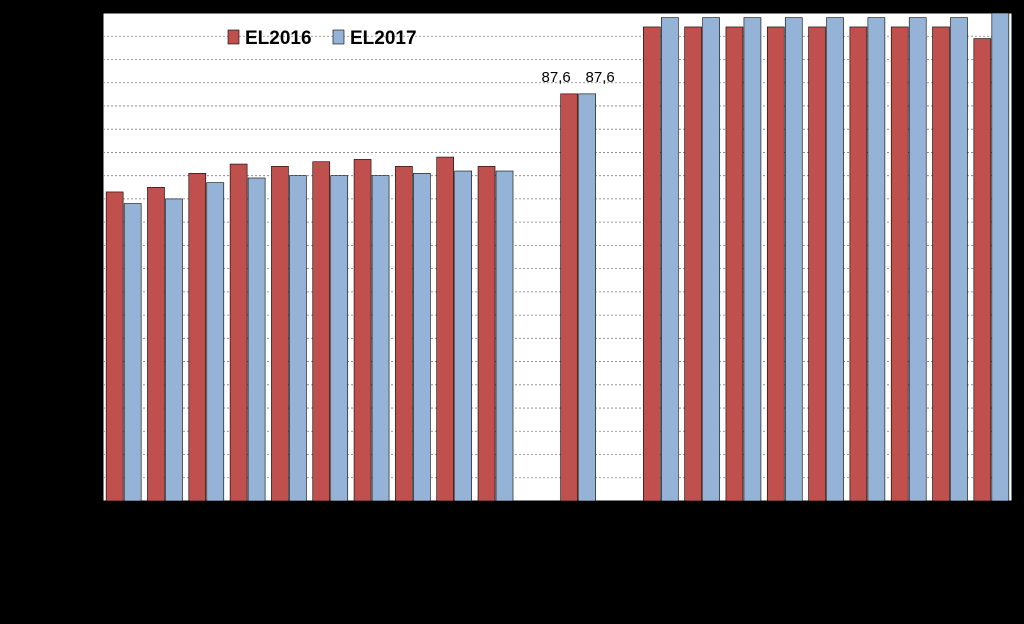 This screenshot has height=624, width=1024. I want to click on data-labels: 87,6 87,6, so click(578, 77).